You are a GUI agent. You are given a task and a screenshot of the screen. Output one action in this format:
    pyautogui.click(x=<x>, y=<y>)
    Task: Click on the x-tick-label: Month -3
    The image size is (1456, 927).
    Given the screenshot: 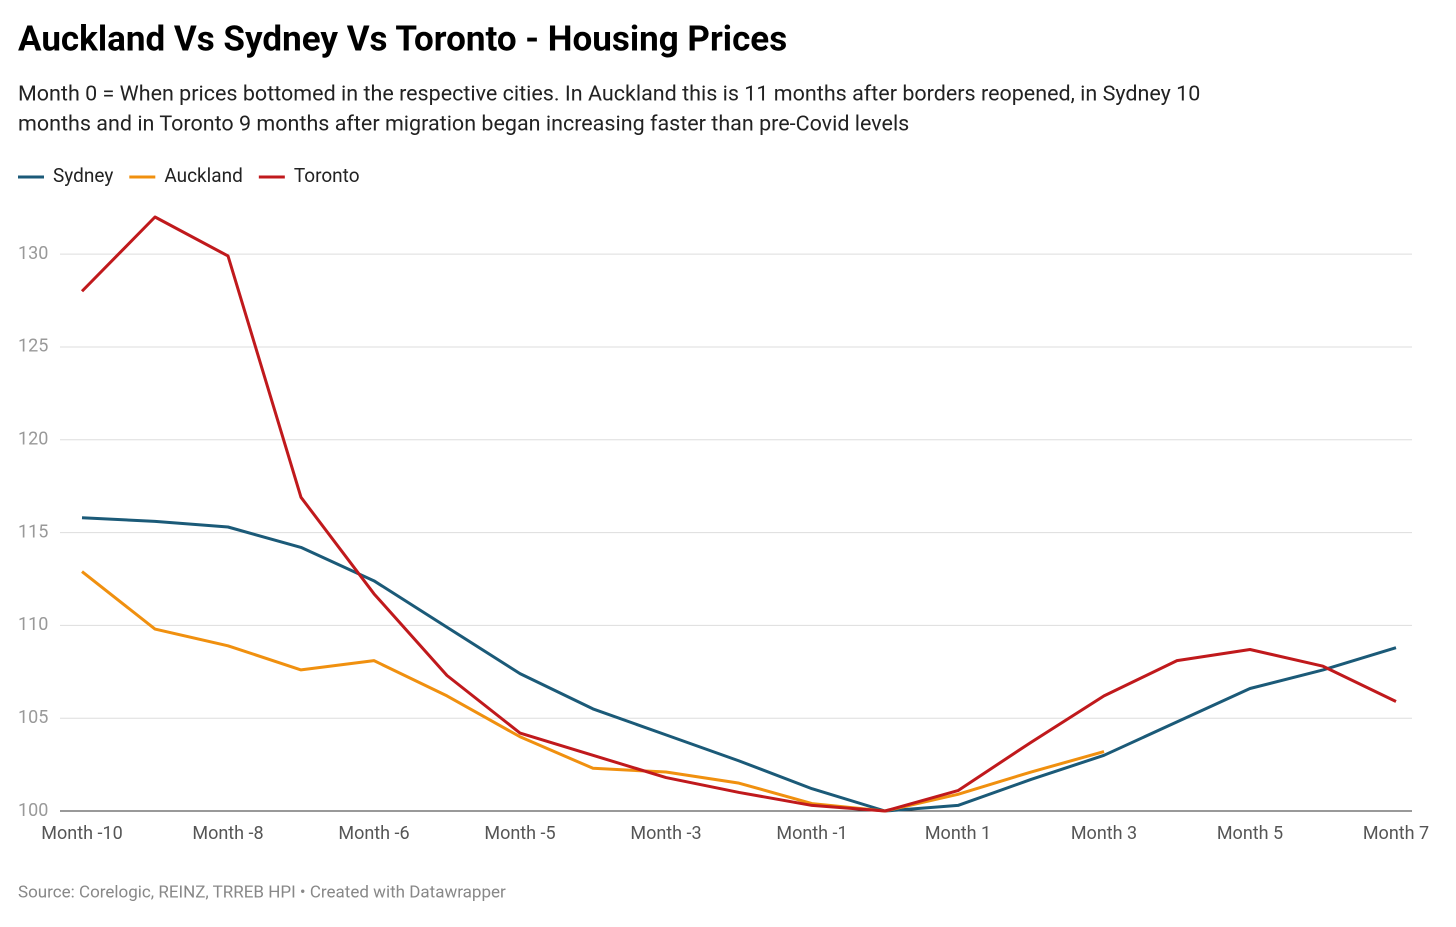 What is the action you would take?
    pyautogui.click(x=665, y=833)
    